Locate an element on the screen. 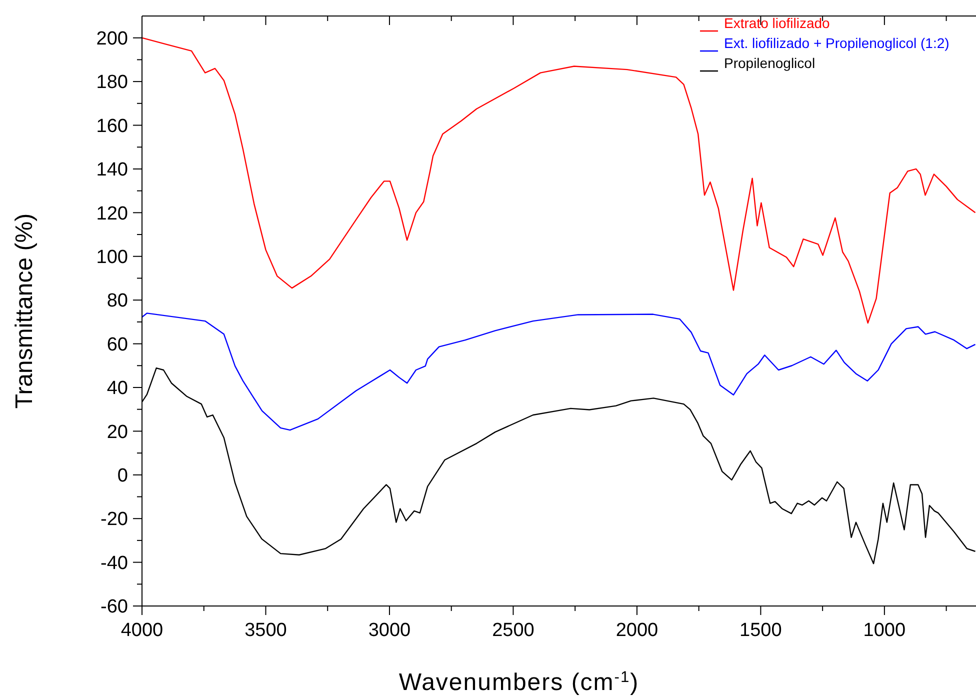 The width and height of the screenshot is (976, 700). legend-label: Extrato liofilizado is located at coordinates (777, 23).